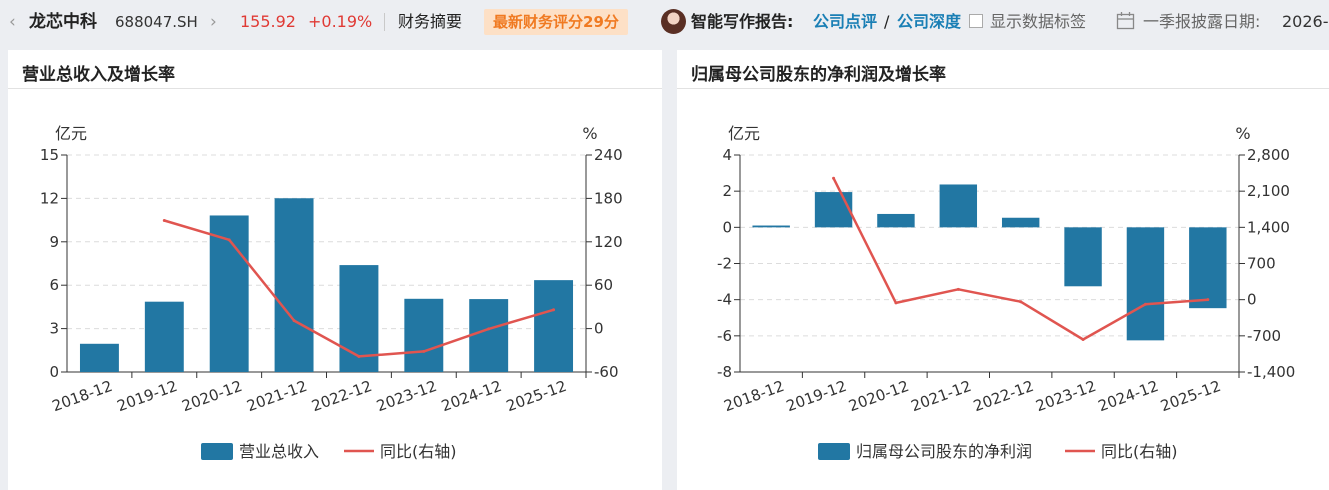 This screenshot has height=490, width=1329. What do you see at coordinates (1261, 264) in the screenshot?
I see `y2-tick-label: 700` at bounding box center [1261, 264].